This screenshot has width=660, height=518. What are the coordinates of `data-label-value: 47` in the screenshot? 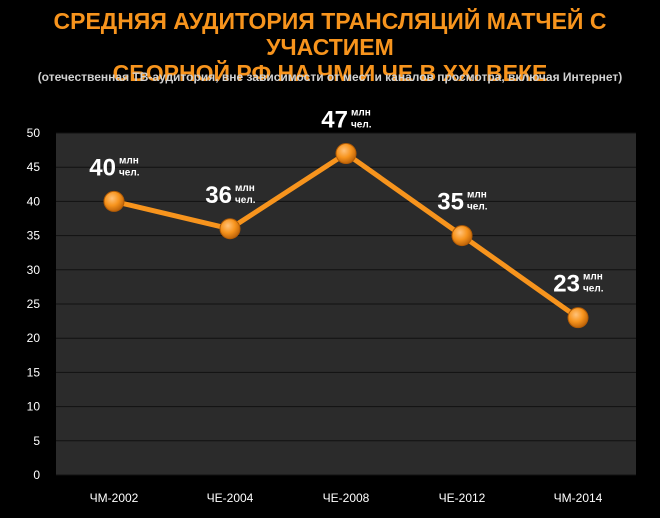 It's located at (334, 120).